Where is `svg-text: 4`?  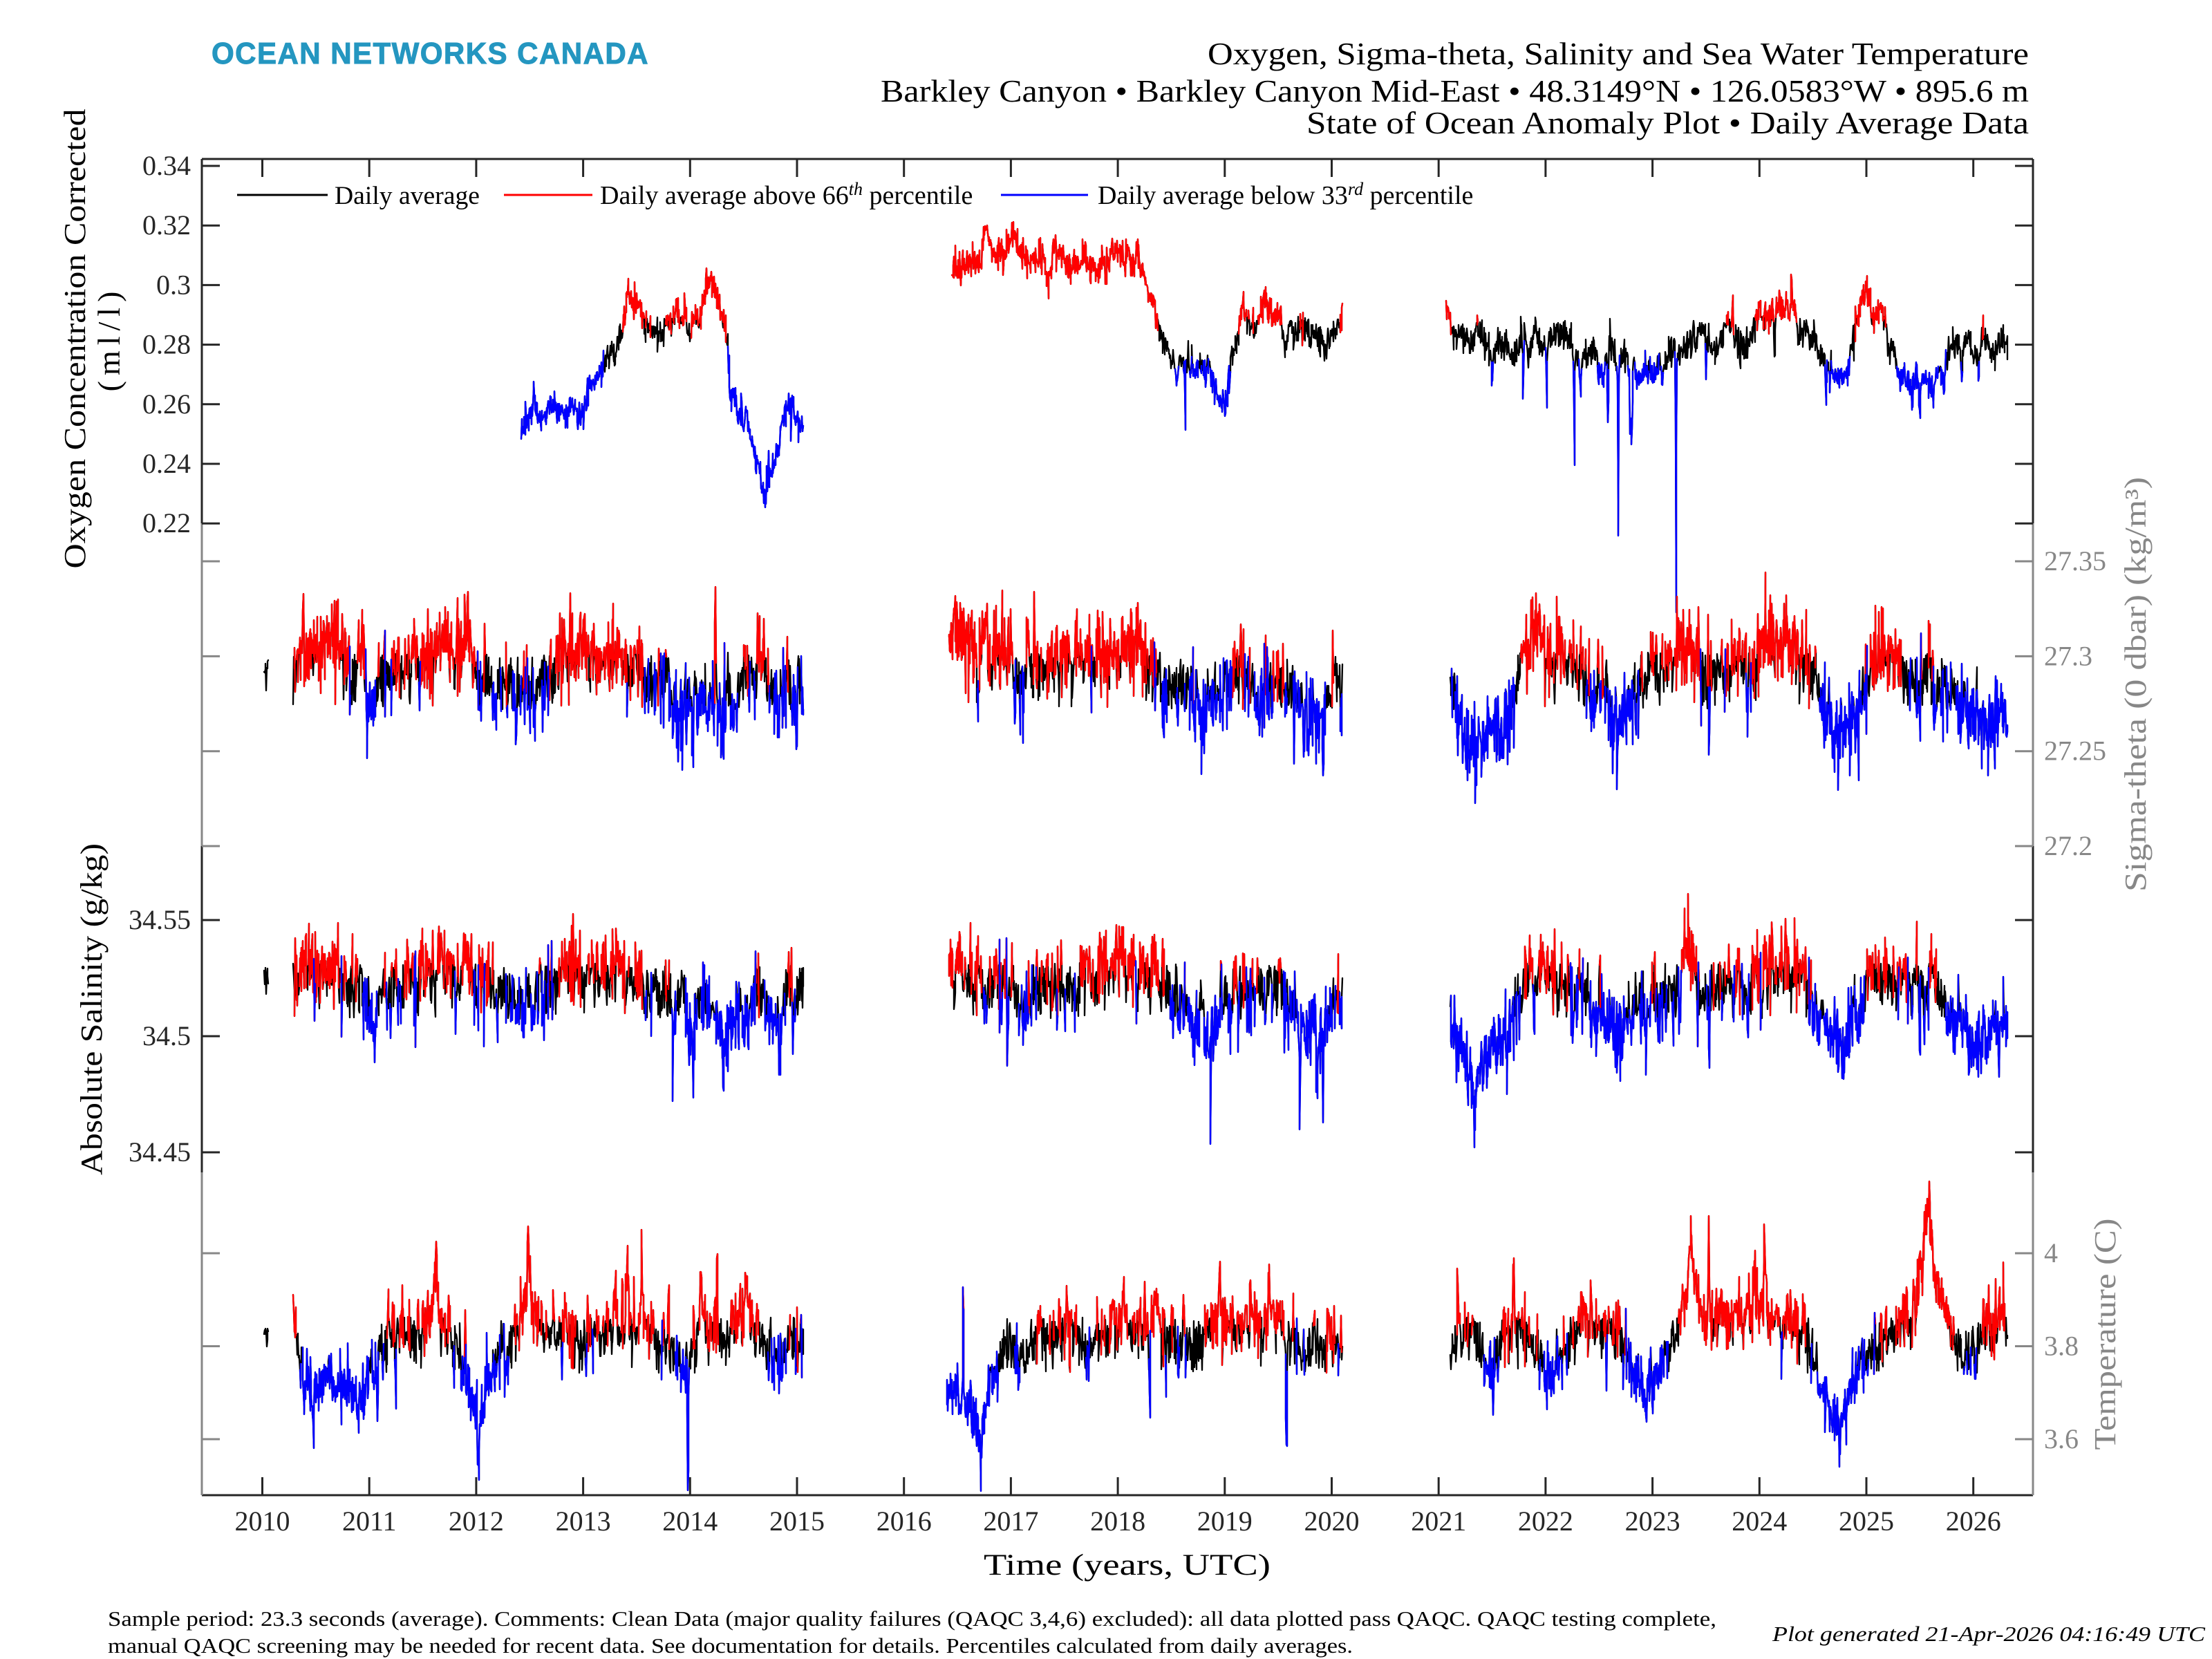
svg-text: 4 is located at coordinates (2051, 1252).